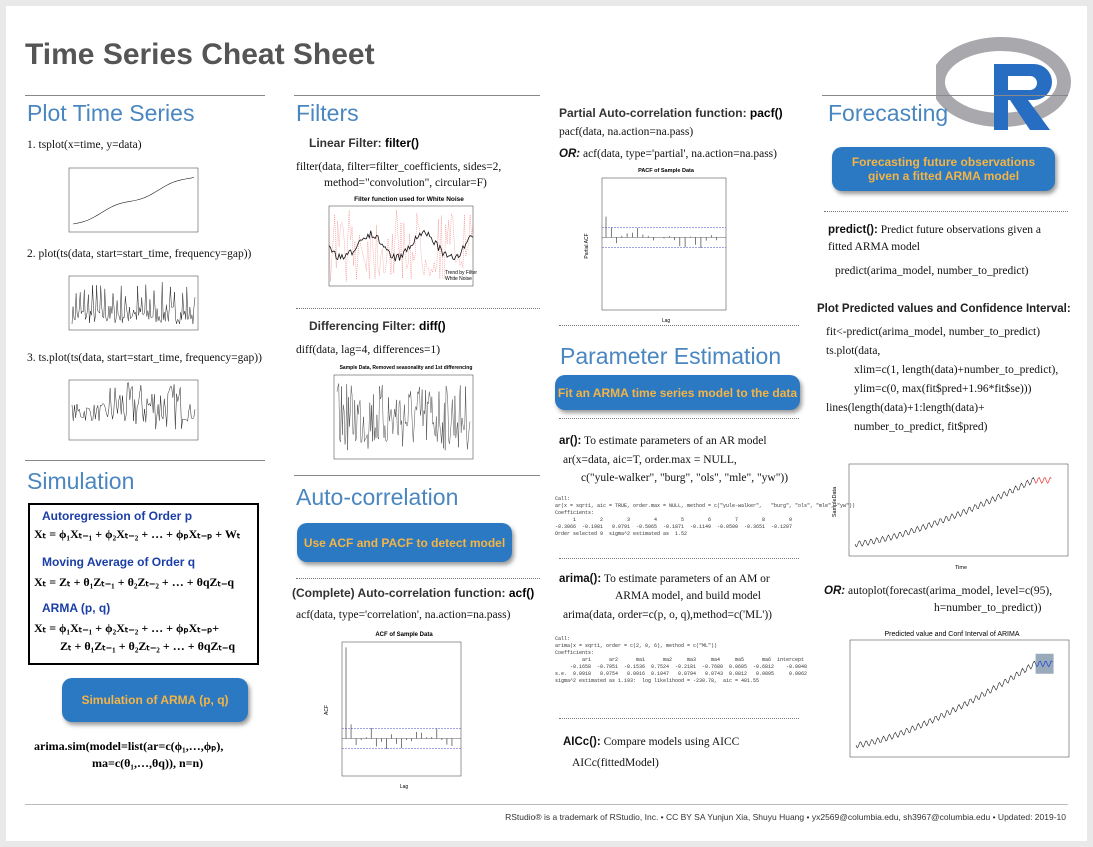 The image size is (1093, 847). What do you see at coordinates (835, 501) in the screenshot?
I see `axis-label: SampleData` at bounding box center [835, 501].